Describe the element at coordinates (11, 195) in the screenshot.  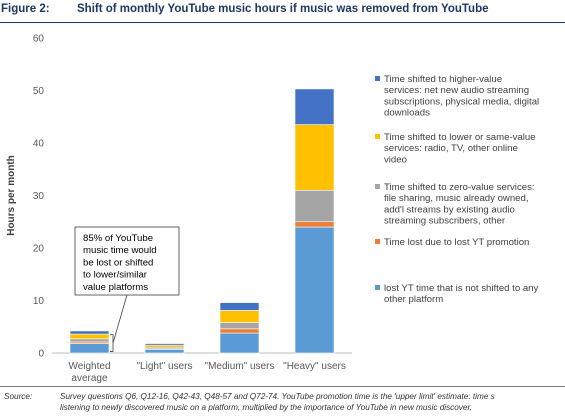
I see `y-axis-title: Hours per month` at that location.